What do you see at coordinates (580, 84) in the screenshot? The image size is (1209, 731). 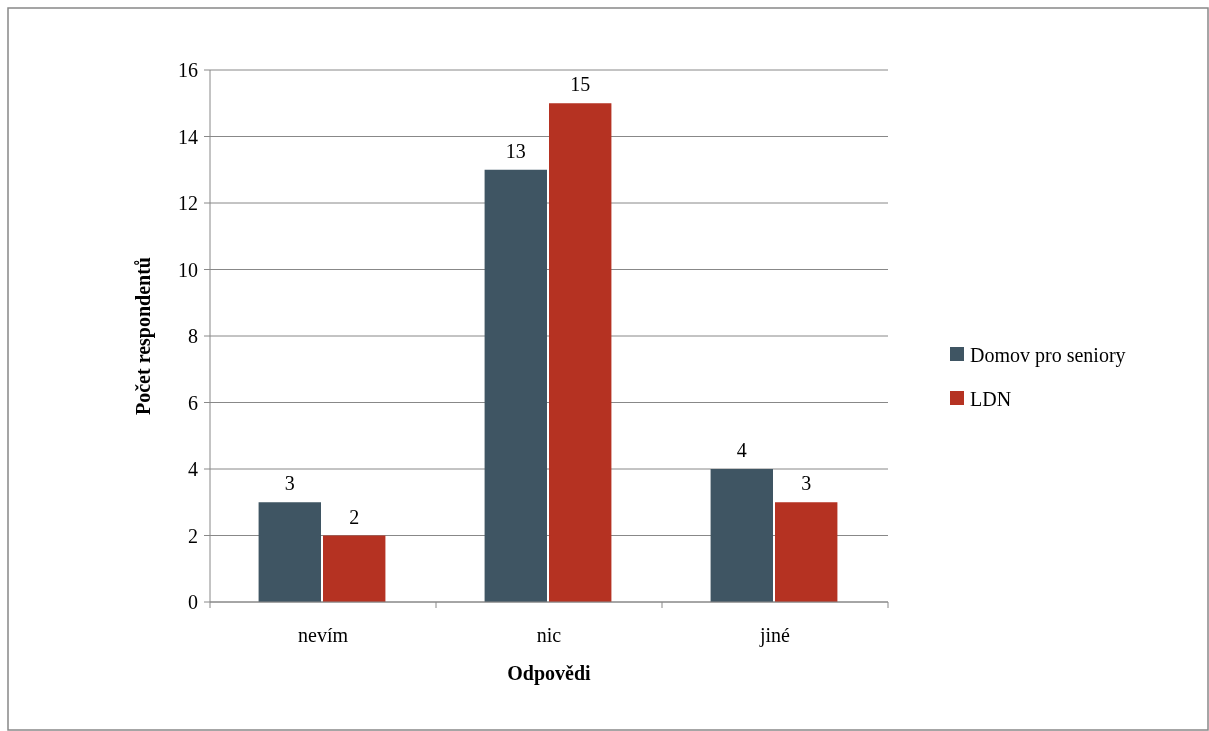 I see `data-label: 15` at bounding box center [580, 84].